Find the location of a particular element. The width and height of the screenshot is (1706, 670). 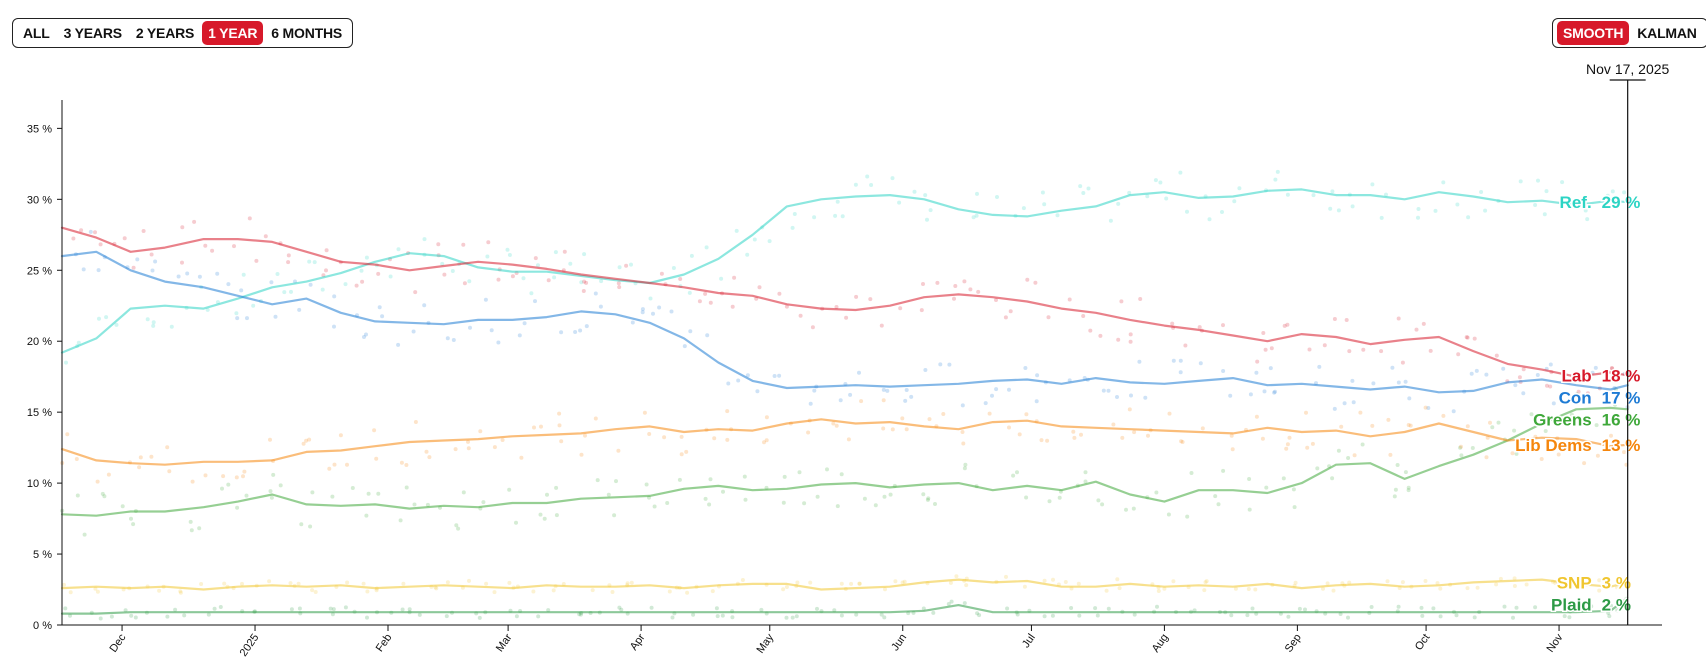

series-line-plaid is located at coordinates (844, 605).